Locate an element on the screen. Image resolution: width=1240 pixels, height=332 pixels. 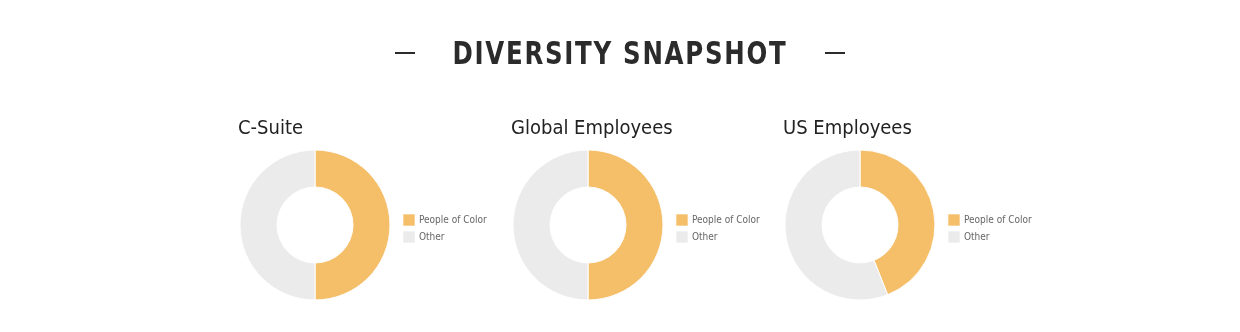
text: DIVERSITY SNAPSHOT is located at coordinates (620, 53).